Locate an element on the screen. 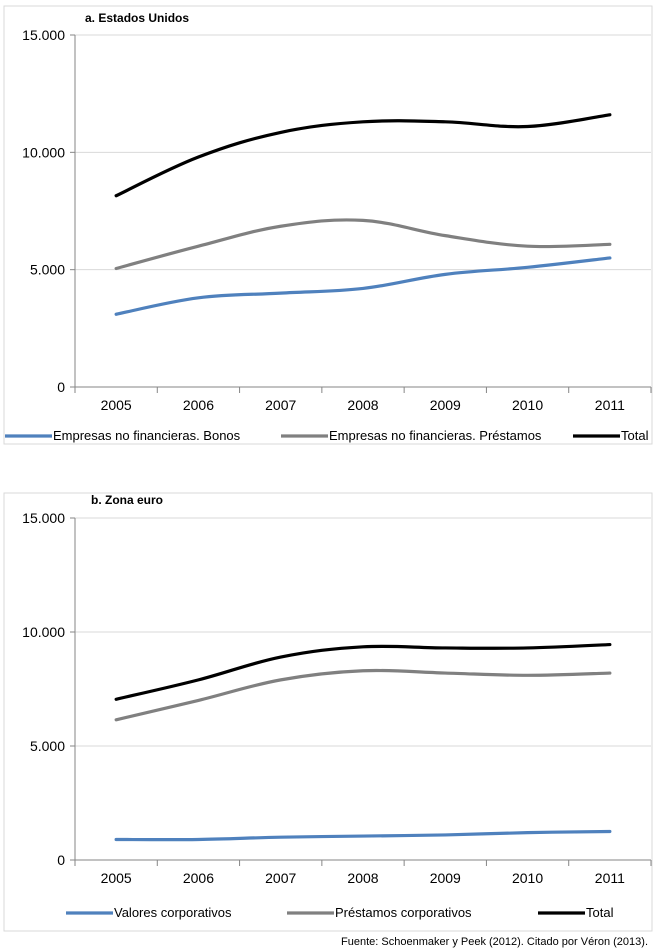 This screenshot has width=656, height=950. legend-label: Préstamos corporativos is located at coordinates (403, 912).